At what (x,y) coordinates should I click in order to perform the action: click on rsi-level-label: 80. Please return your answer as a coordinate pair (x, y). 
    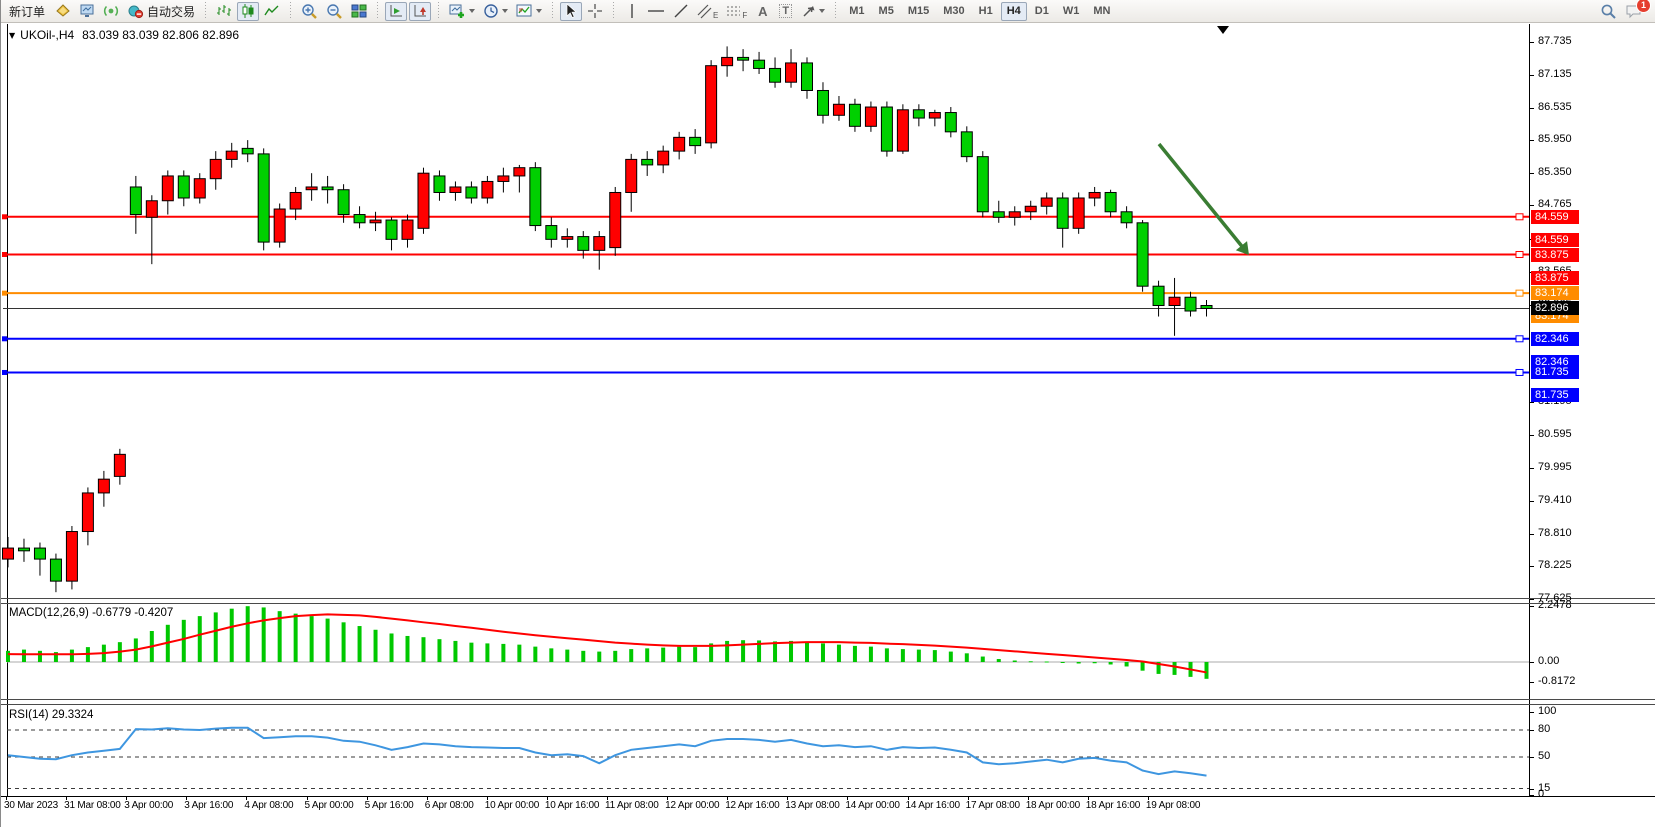
    Looking at the image, I should click on (1544, 729).